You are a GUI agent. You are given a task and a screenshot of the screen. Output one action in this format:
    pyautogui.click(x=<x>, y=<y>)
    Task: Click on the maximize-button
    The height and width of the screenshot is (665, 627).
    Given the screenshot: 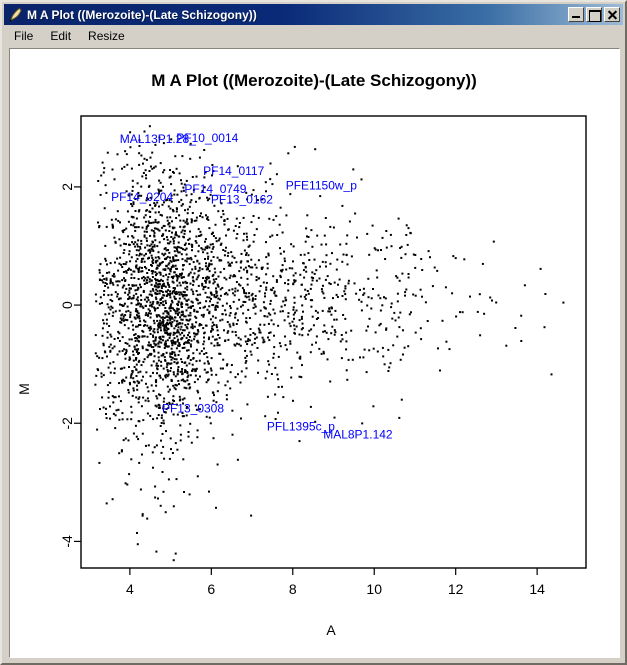 What is the action you would take?
    pyautogui.click(x=594, y=14)
    